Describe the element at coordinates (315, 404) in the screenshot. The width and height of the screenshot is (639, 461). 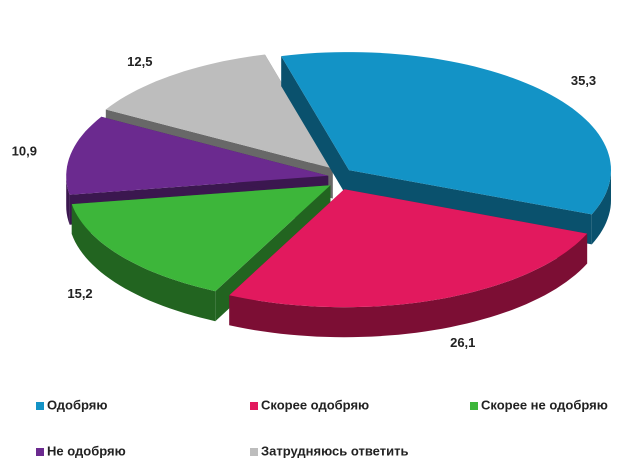
I see `legend-label: Скорее одобряю` at that location.